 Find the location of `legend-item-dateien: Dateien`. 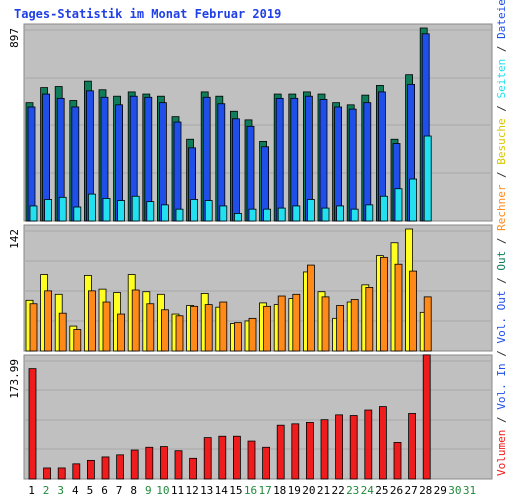

legend-item-dateien: Dateien is located at coordinates (501, 19).